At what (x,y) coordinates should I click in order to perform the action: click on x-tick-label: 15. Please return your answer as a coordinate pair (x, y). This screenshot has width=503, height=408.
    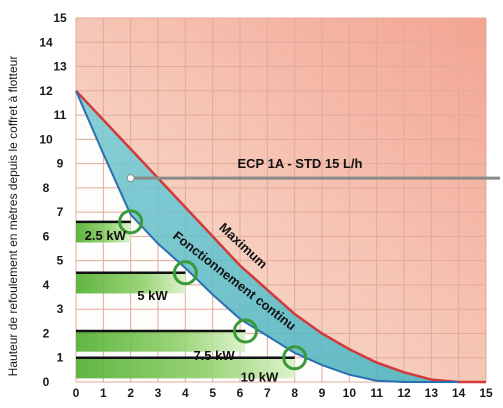
    Looking at the image, I should click on (486, 393).